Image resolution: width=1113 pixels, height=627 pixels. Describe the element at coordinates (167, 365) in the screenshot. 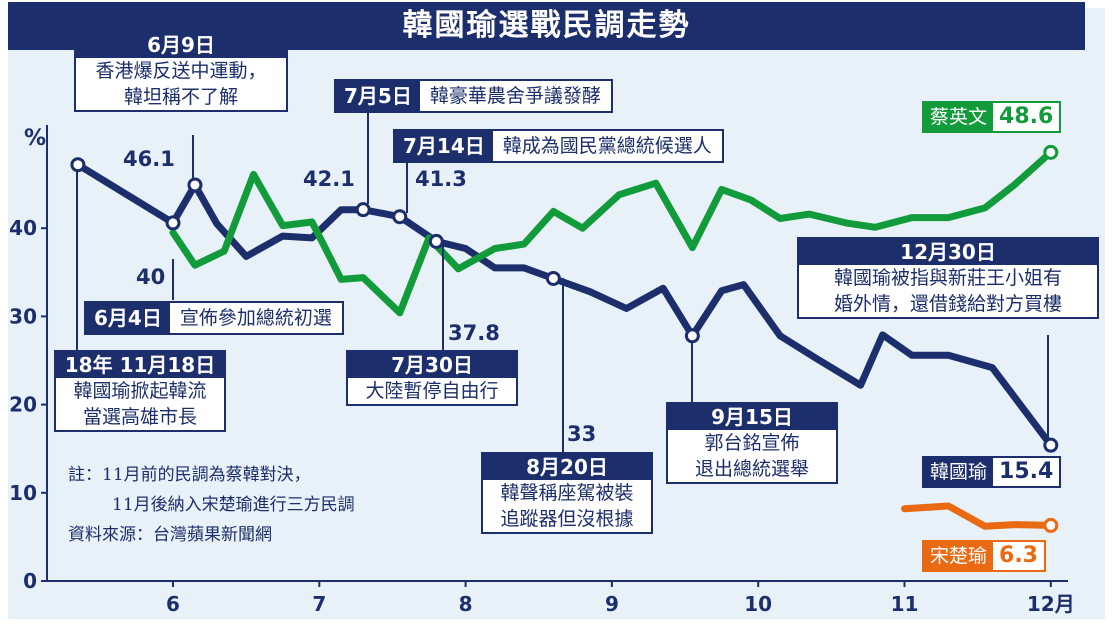

I see `callout-nov18-day: 11月18日` at that location.